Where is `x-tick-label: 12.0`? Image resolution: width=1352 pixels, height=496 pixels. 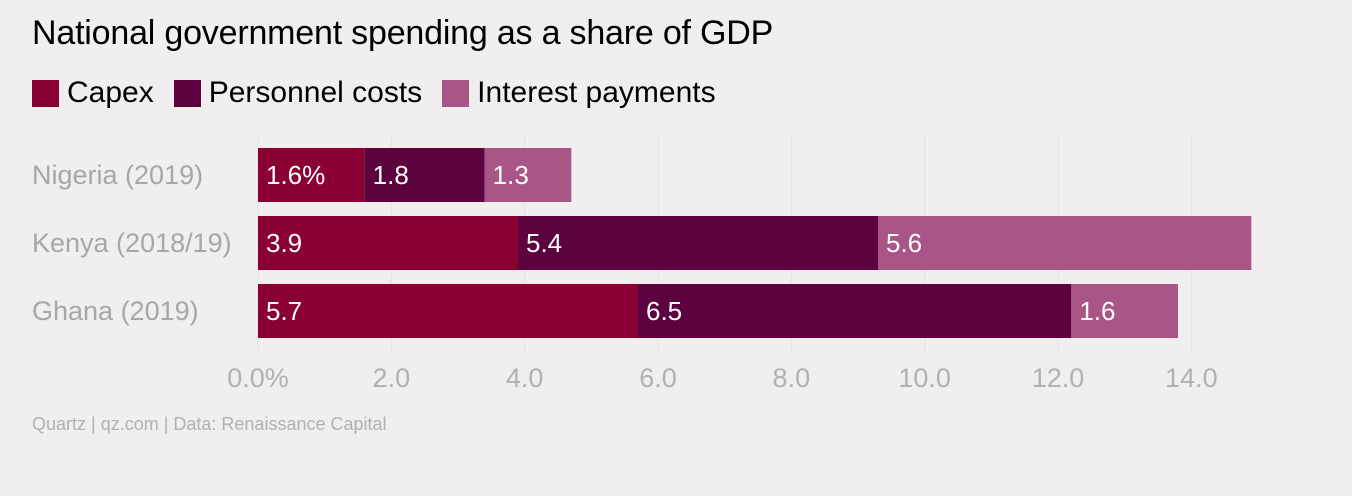
x-tick-label: 12.0 is located at coordinates (1058, 378).